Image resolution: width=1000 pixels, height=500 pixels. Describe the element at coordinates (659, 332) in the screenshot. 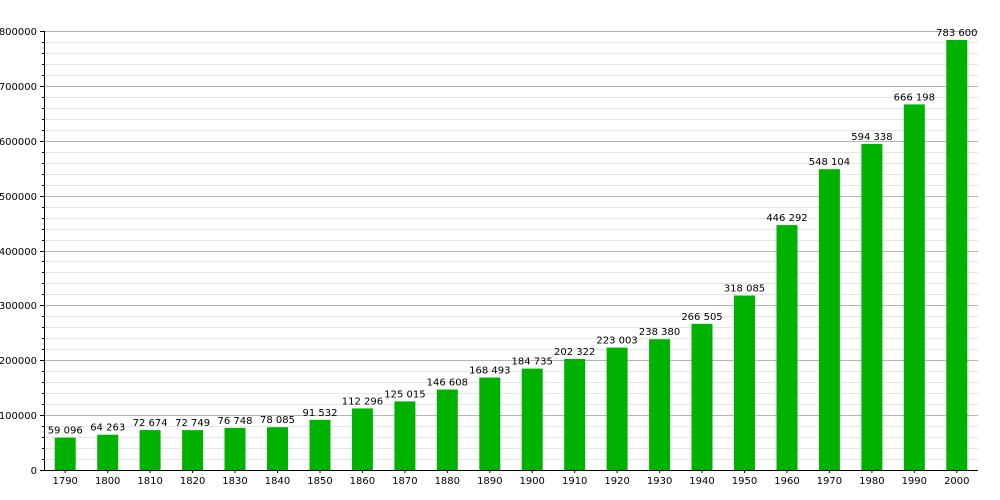

I see `data-label-1930: 238 380` at that location.